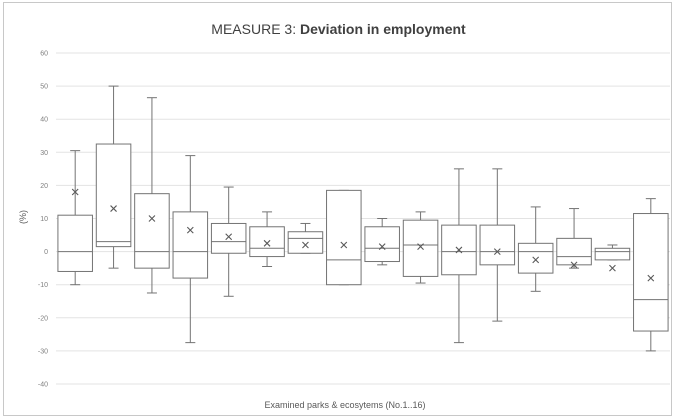 This screenshot has width=677, height=420. What do you see at coordinates (44, 186) in the screenshot?
I see `y-tick-label: 20` at bounding box center [44, 186].